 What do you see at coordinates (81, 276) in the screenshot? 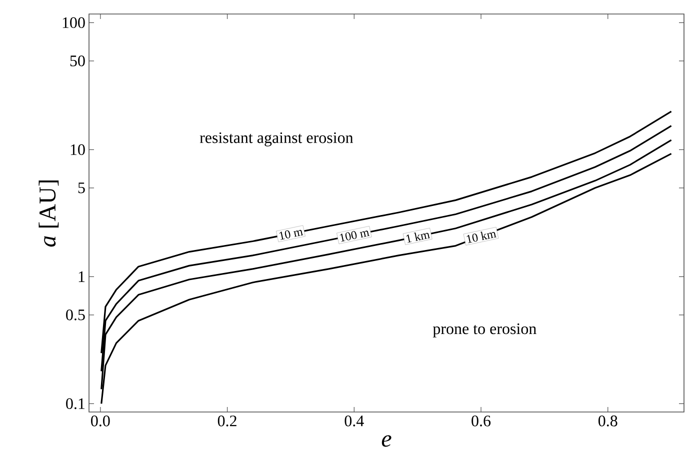
I see `y-tick-label: 1` at bounding box center [81, 276].